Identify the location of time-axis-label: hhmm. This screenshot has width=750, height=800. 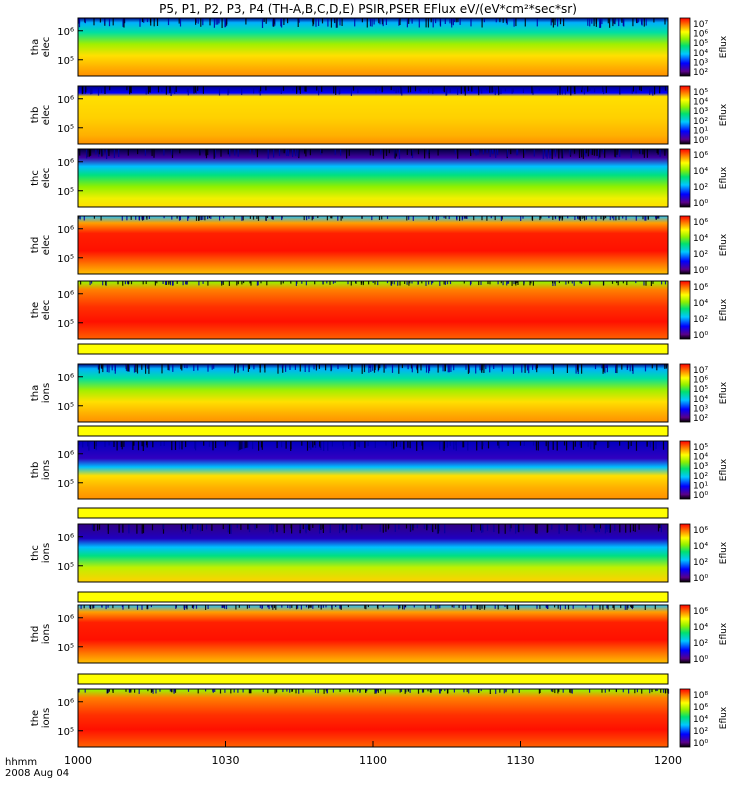
(21, 762).